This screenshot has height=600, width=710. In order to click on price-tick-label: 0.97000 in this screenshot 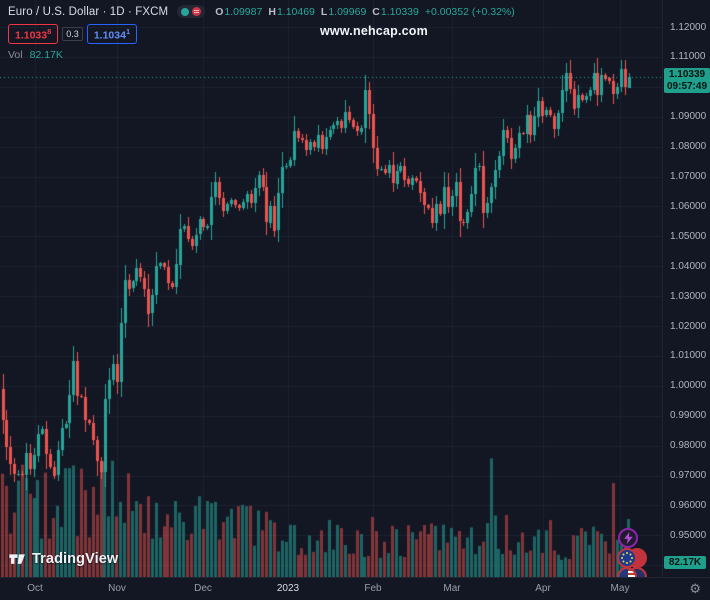, I will do `click(688, 475)`.